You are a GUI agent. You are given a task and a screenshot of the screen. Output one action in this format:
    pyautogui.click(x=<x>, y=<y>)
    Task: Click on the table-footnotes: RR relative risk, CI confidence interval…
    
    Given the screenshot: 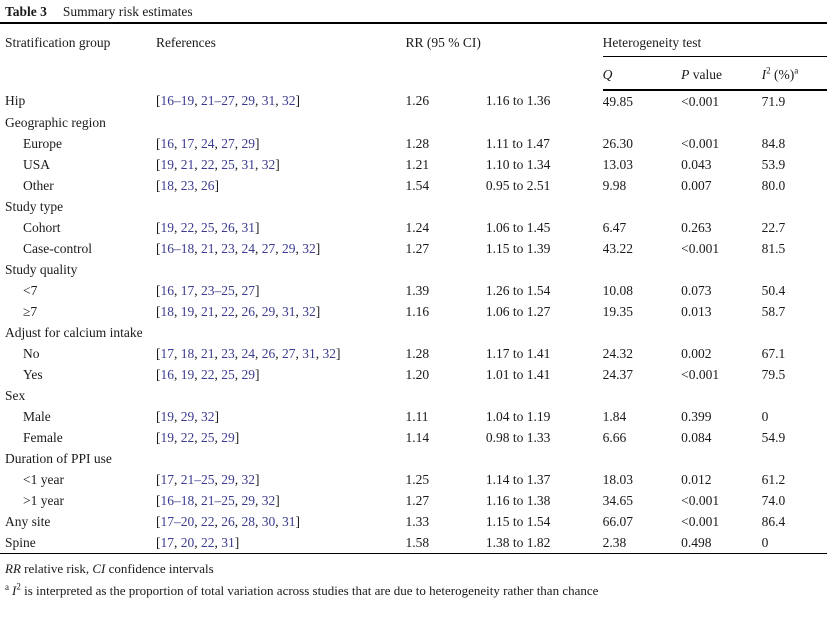 What is the action you would take?
    pyautogui.click(x=413, y=576)
    